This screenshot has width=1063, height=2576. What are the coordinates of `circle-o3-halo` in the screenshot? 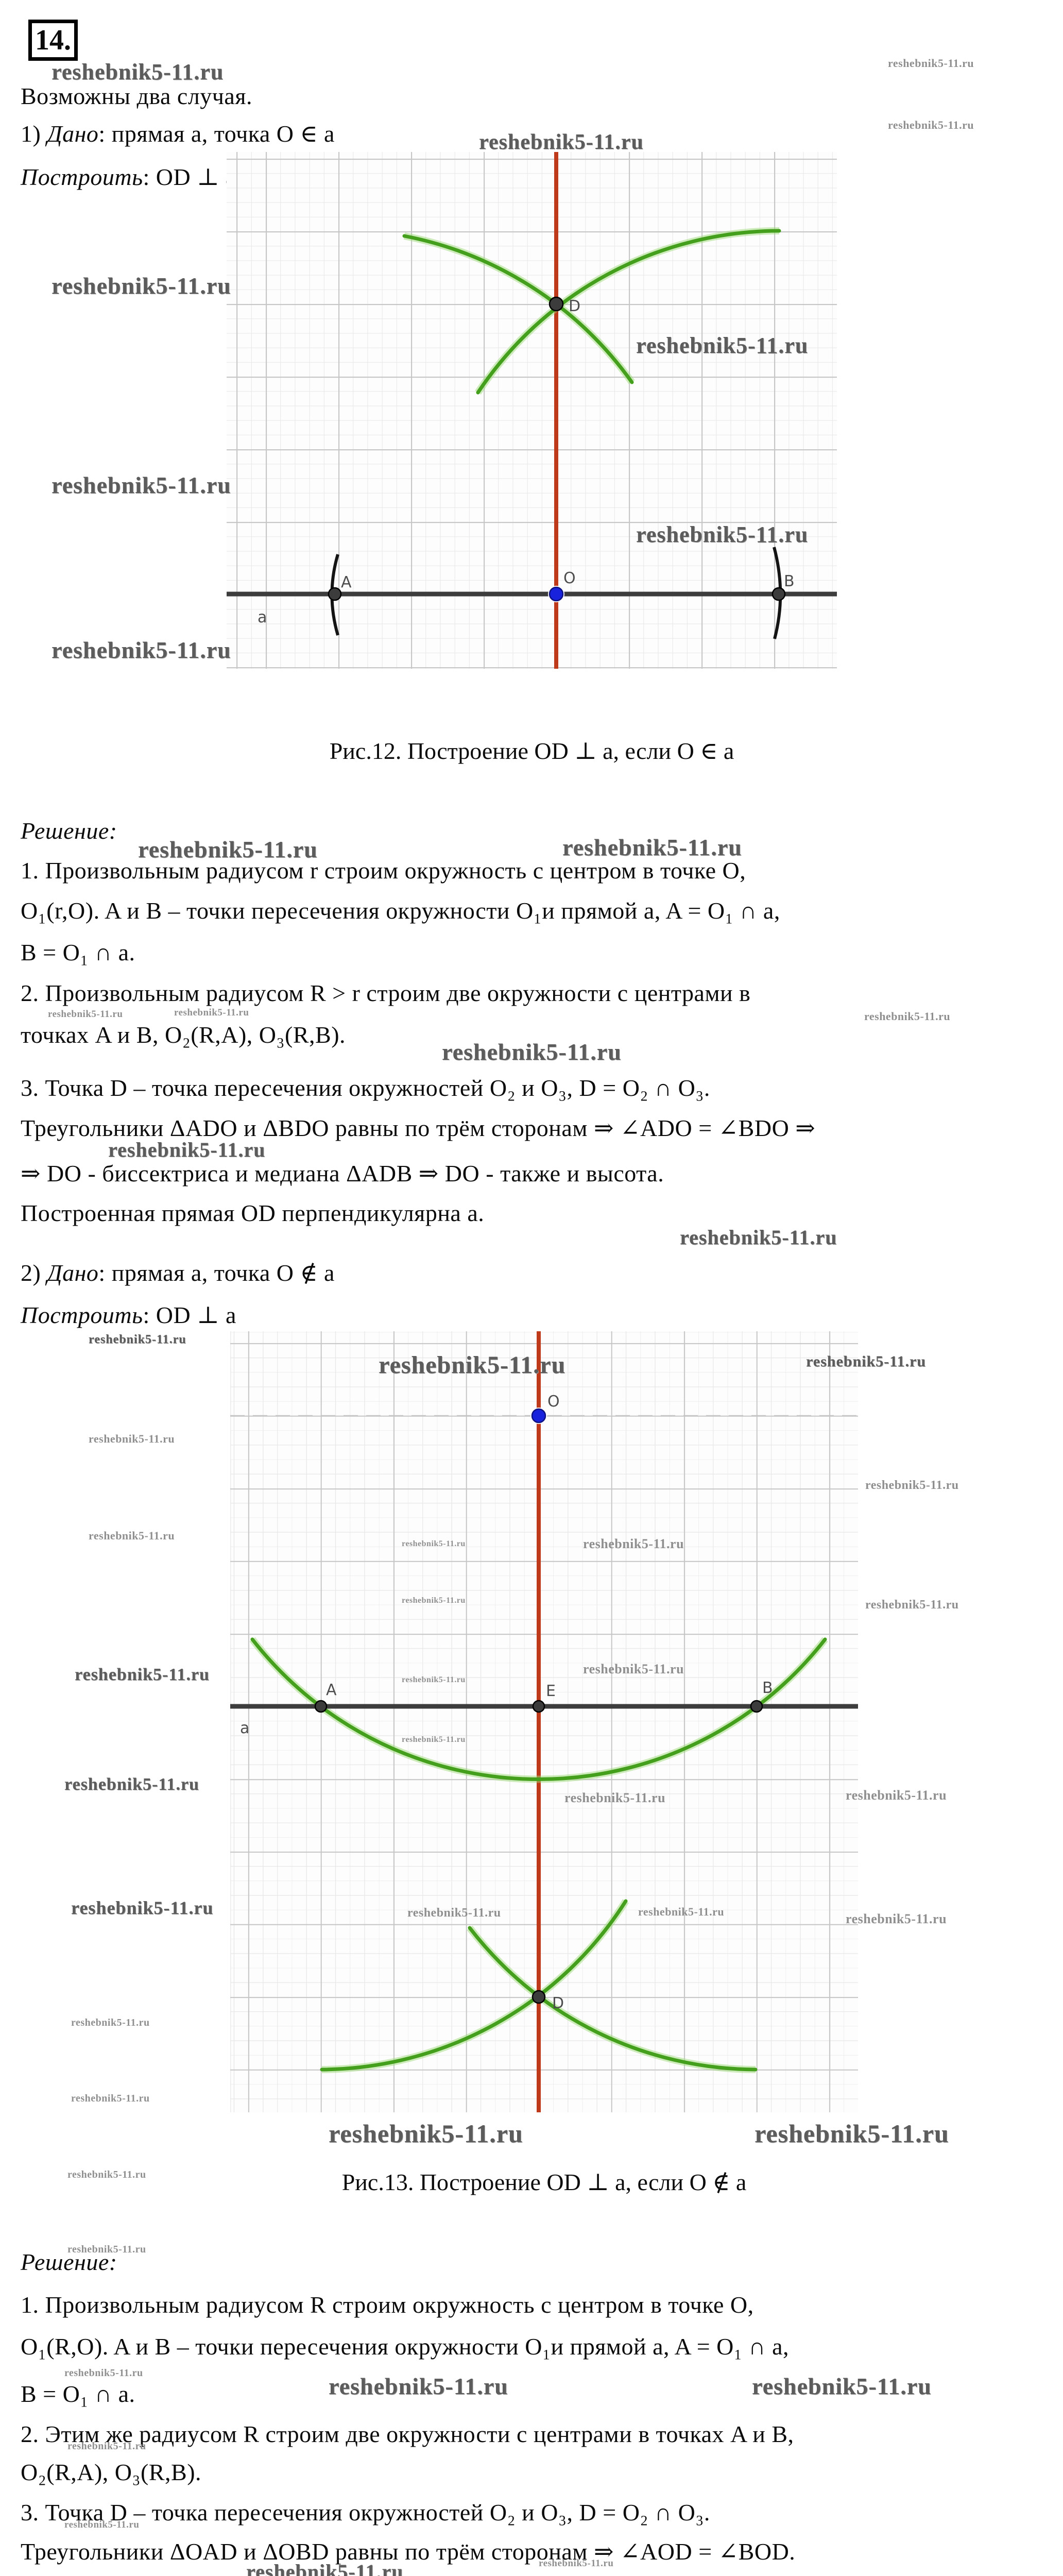 It's located at (612, 1999).